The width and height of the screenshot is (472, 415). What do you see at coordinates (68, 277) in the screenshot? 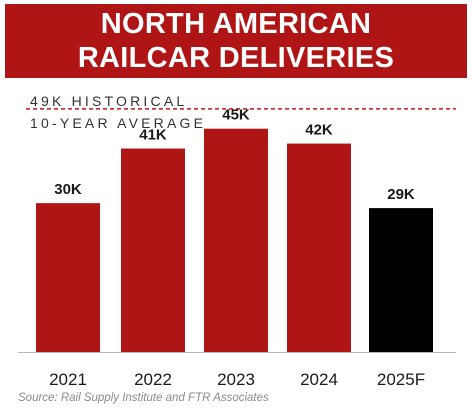
I see `bar-2021` at bounding box center [68, 277].